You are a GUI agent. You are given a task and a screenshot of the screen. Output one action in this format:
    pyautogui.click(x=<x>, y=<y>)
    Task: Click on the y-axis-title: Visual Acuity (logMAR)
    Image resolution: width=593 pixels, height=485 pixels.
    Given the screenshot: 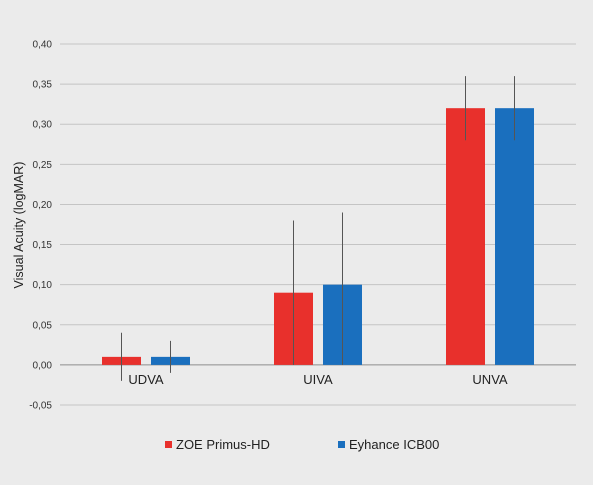 What is the action you would take?
    pyautogui.click(x=19, y=225)
    